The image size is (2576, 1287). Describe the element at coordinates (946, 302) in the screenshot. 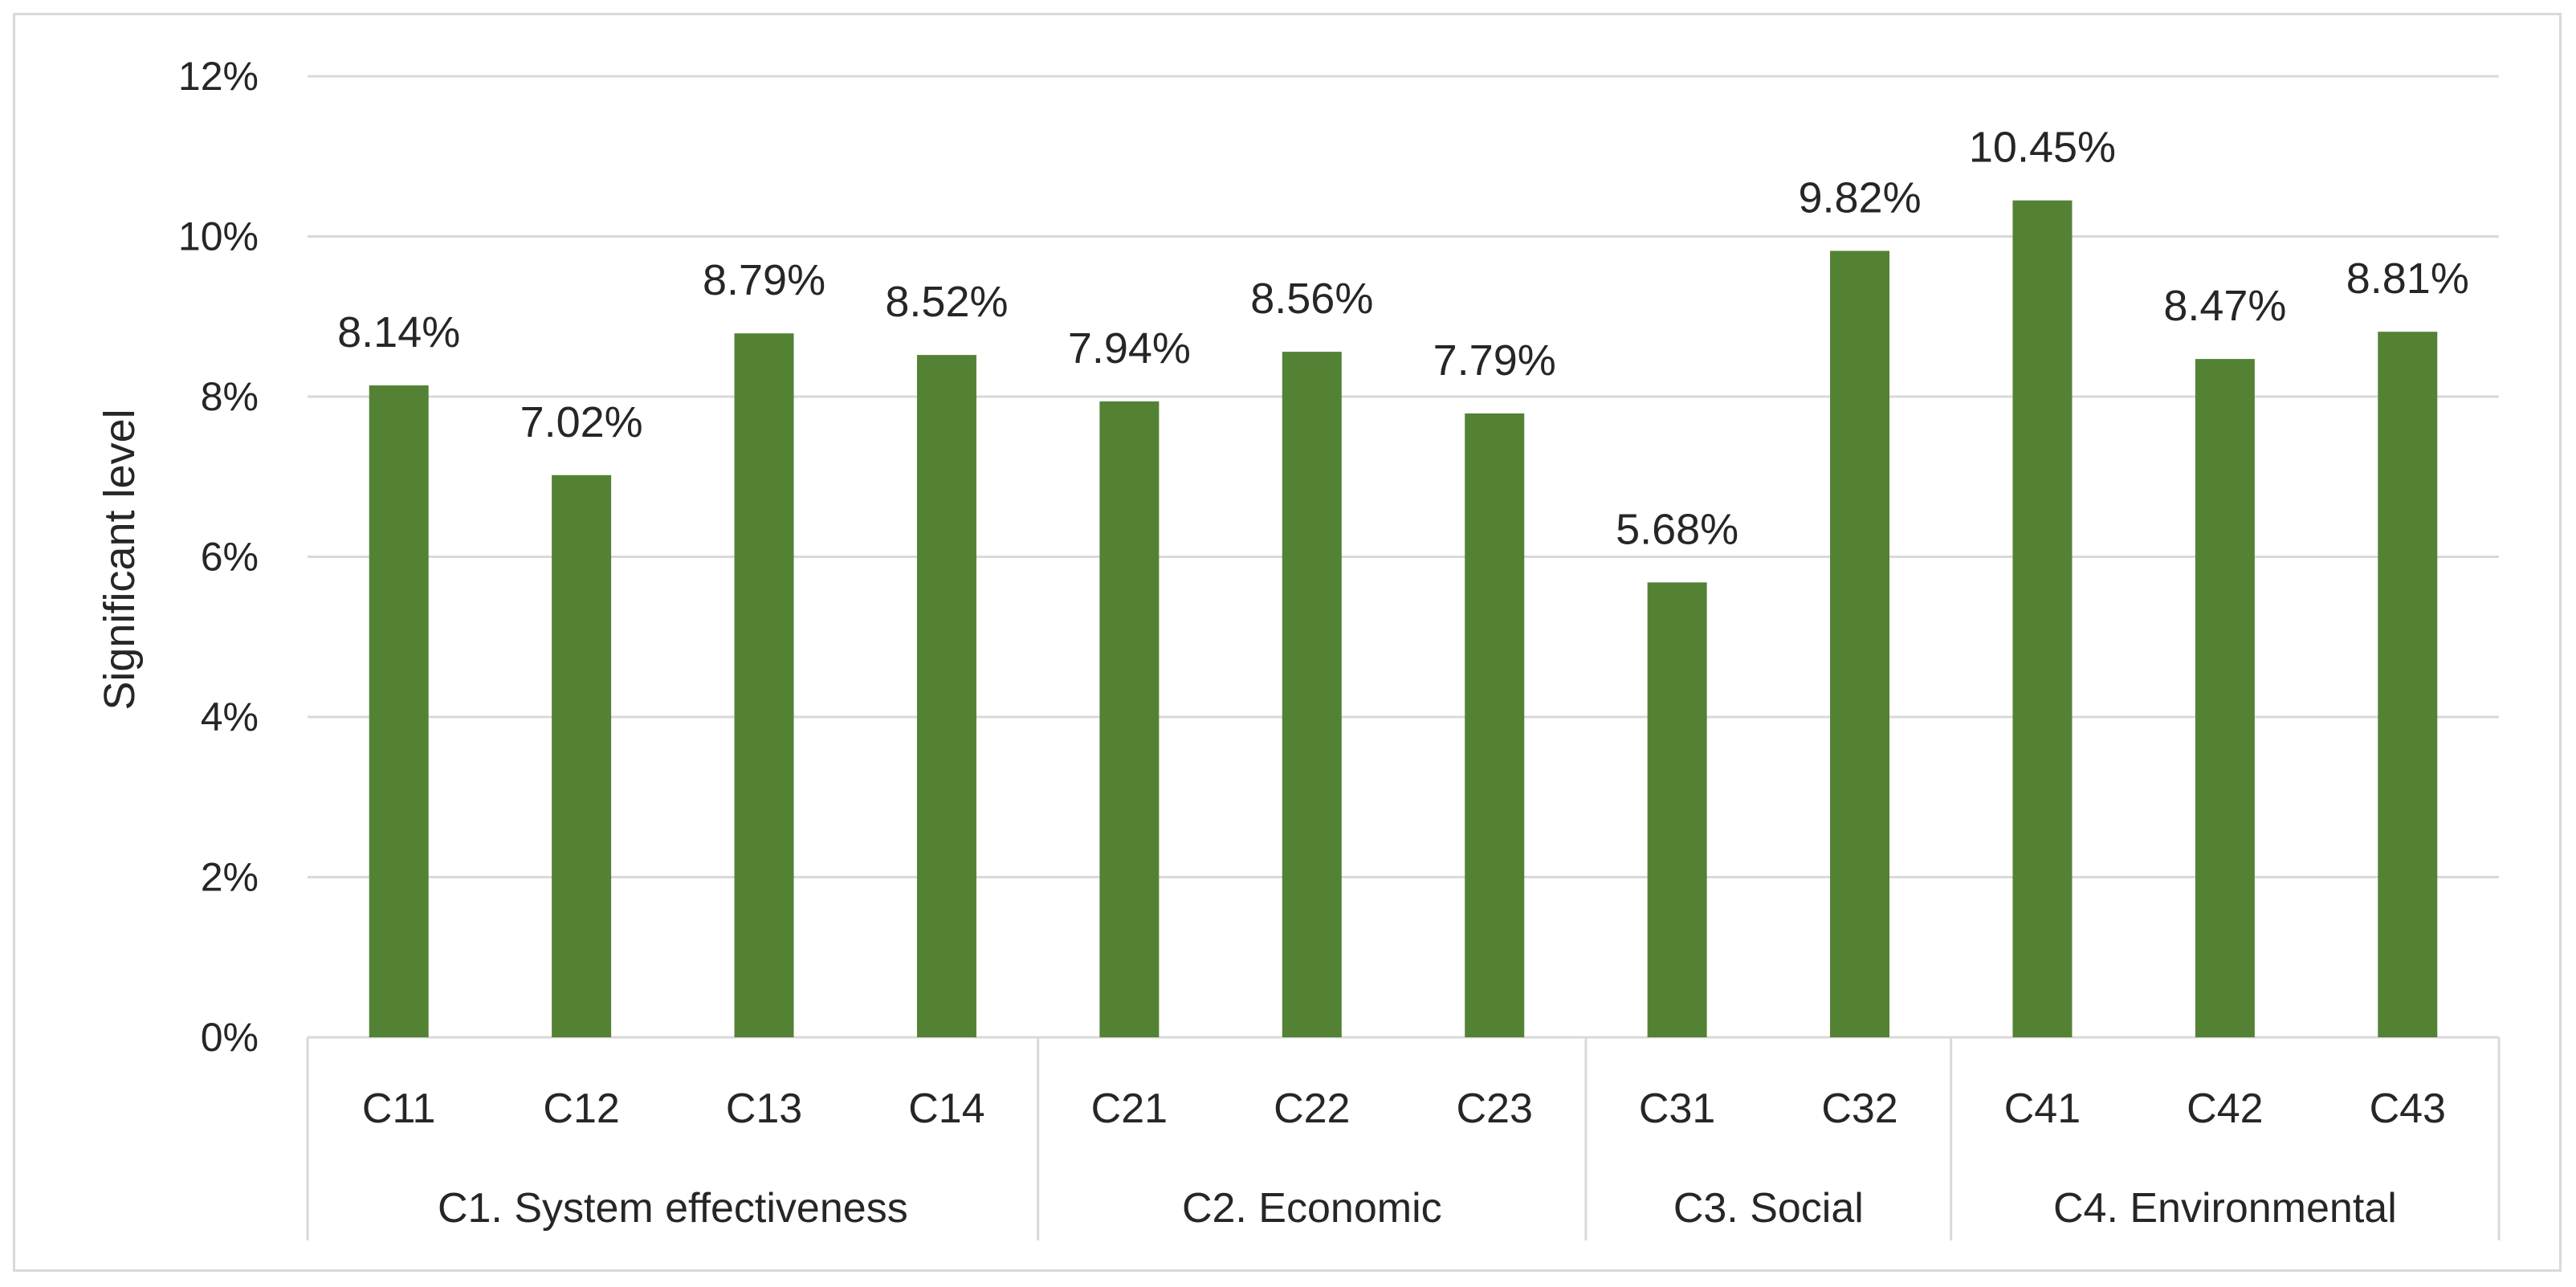

I see `data-label-c14: 8.52%` at that location.